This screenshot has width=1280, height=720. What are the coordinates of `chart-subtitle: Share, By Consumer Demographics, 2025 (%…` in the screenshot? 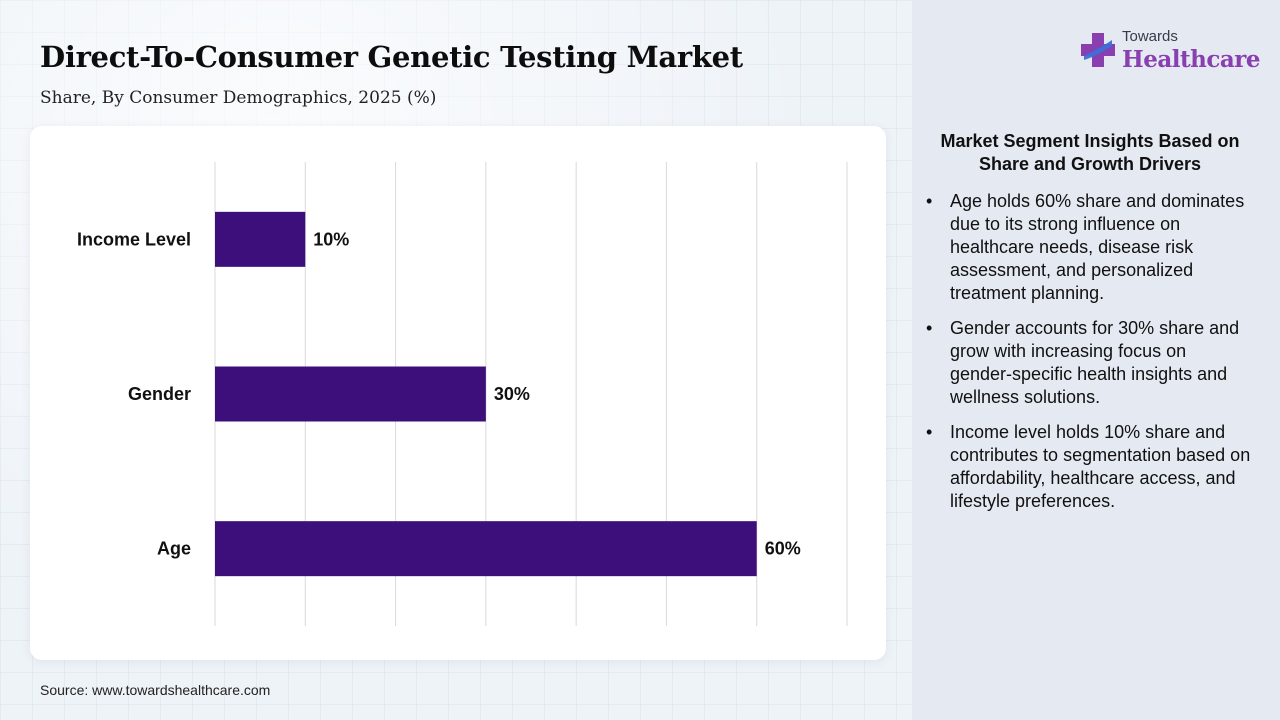 It's located at (238, 98).